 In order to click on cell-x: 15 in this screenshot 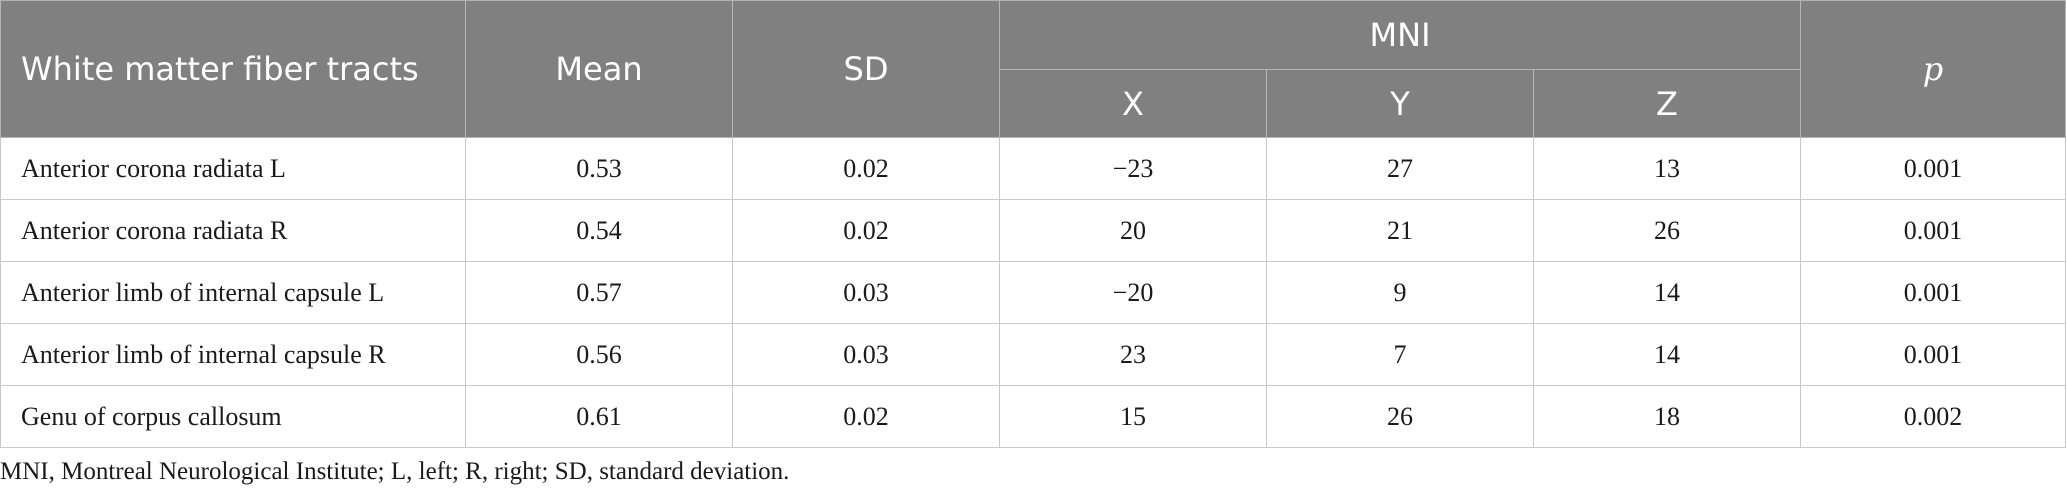, I will do `click(1133, 416)`.